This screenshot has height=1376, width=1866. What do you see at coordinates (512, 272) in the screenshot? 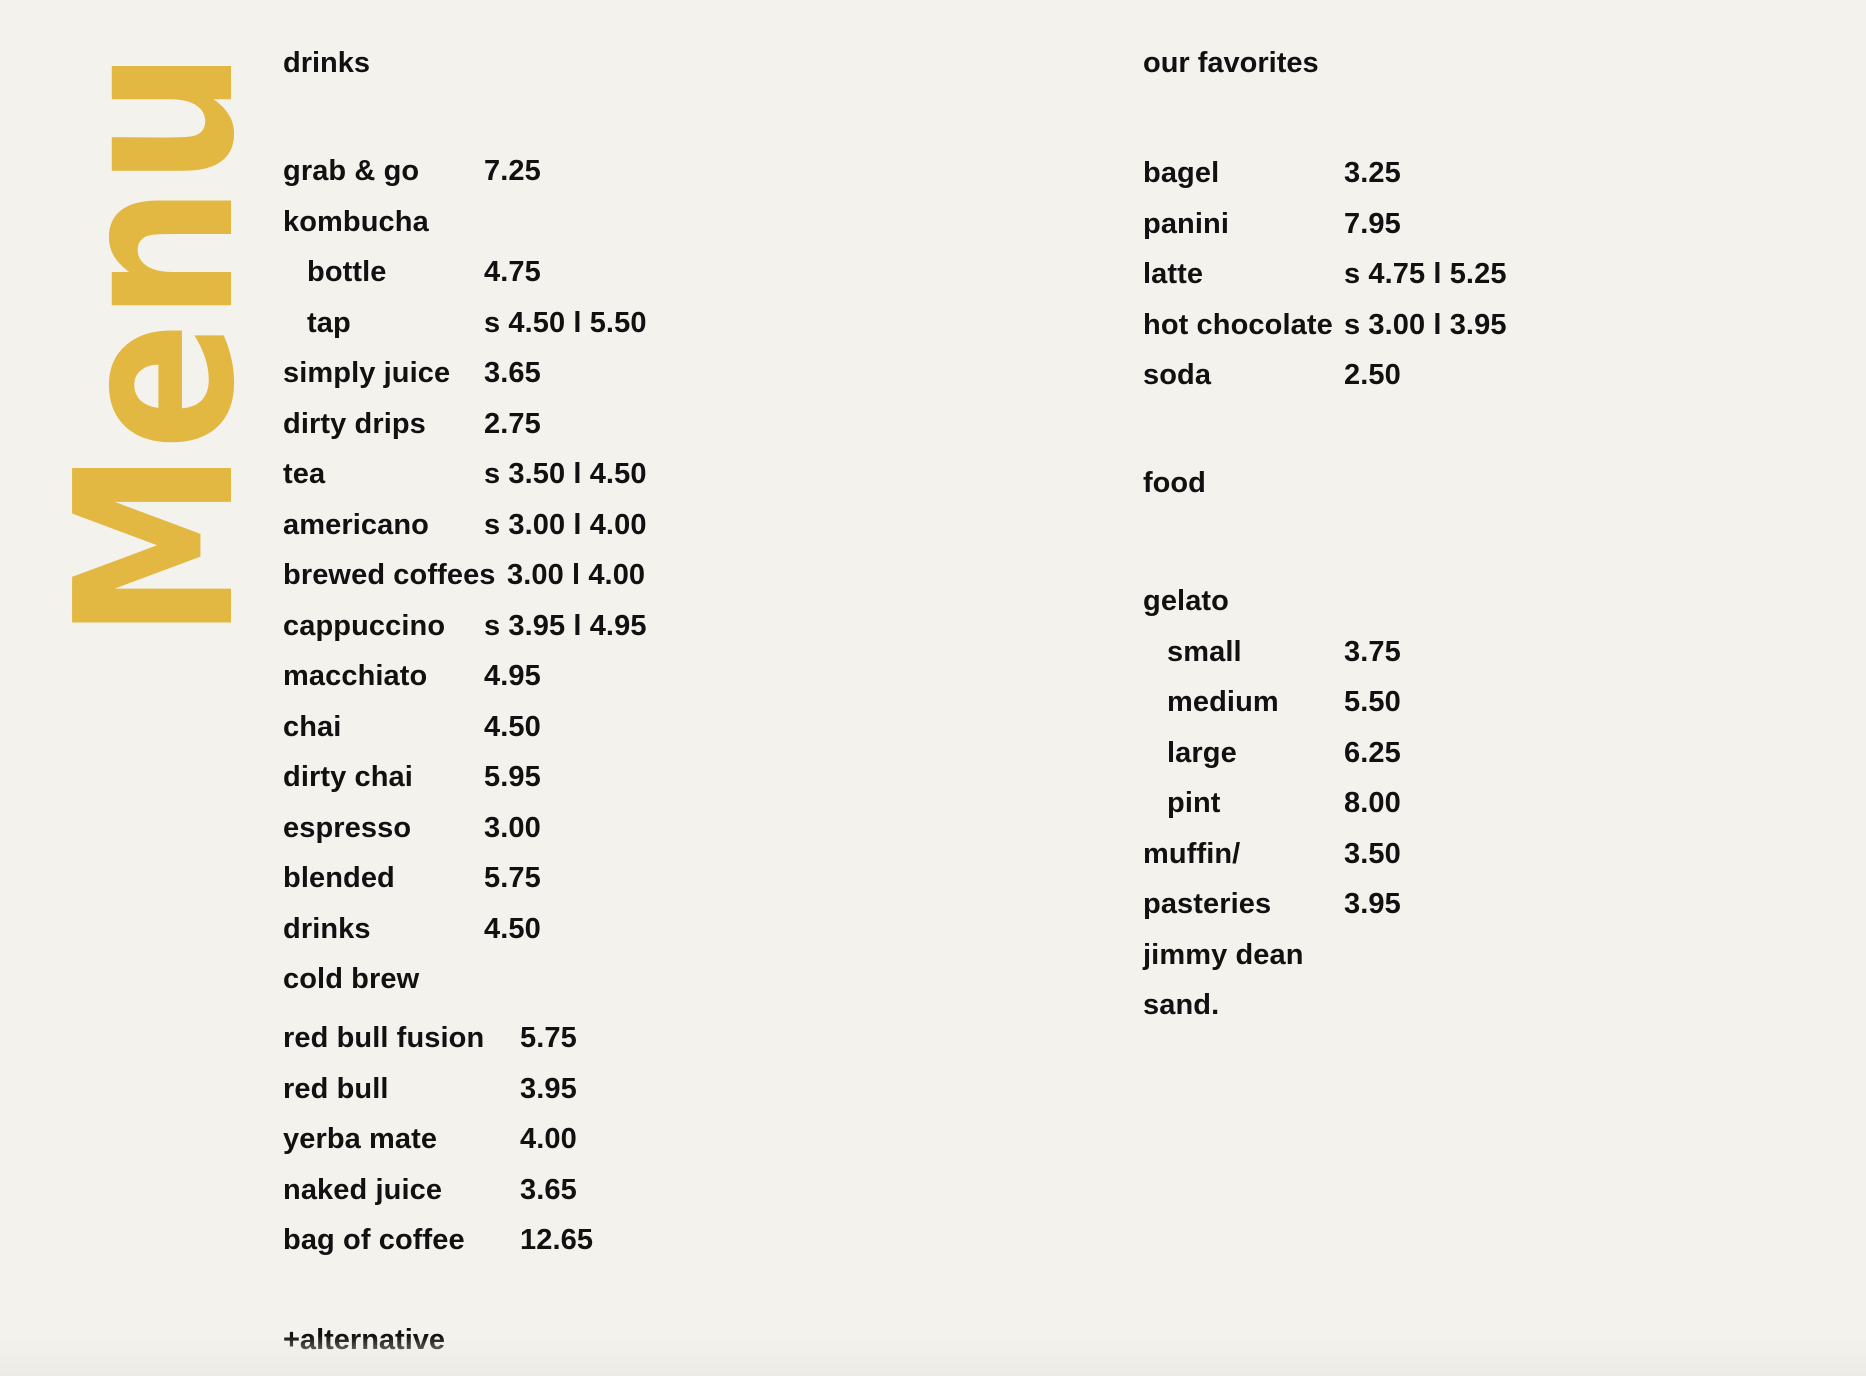
I see `menu-item-price: 4.75` at bounding box center [512, 272].